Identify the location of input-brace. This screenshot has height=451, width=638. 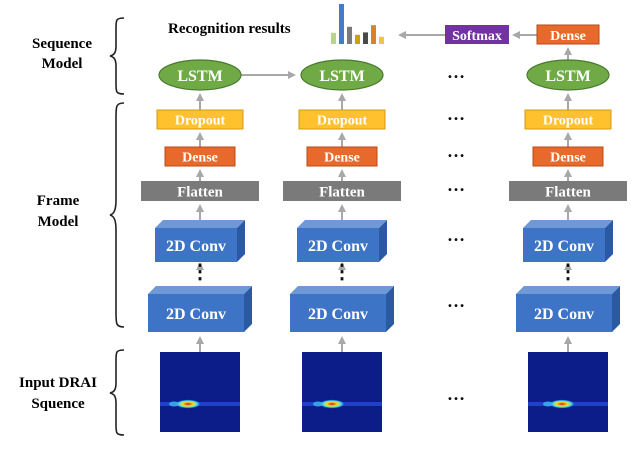
(117, 392).